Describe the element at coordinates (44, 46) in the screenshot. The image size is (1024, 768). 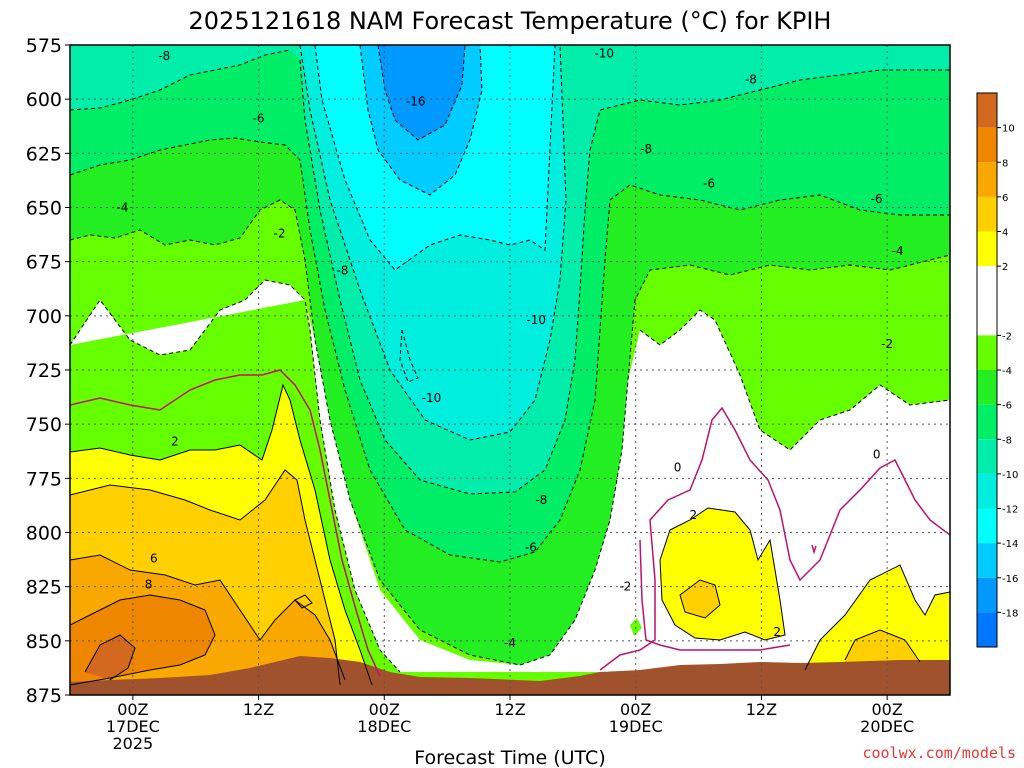
I see `y-tick-label: 575` at that location.